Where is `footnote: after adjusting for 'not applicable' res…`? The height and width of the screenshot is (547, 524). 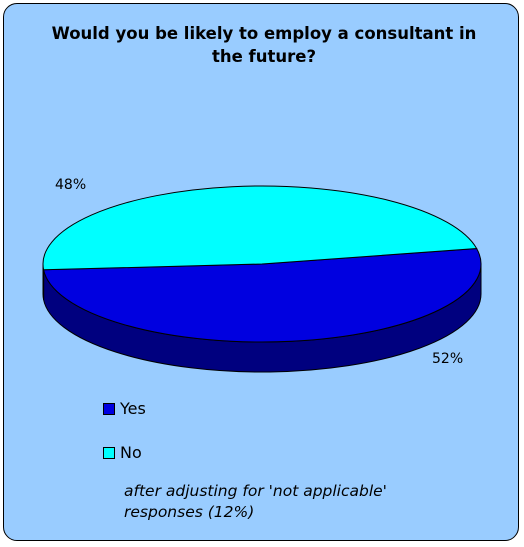 footnote: after adjusting for 'not applicable' res… is located at coordinates (255, 501).